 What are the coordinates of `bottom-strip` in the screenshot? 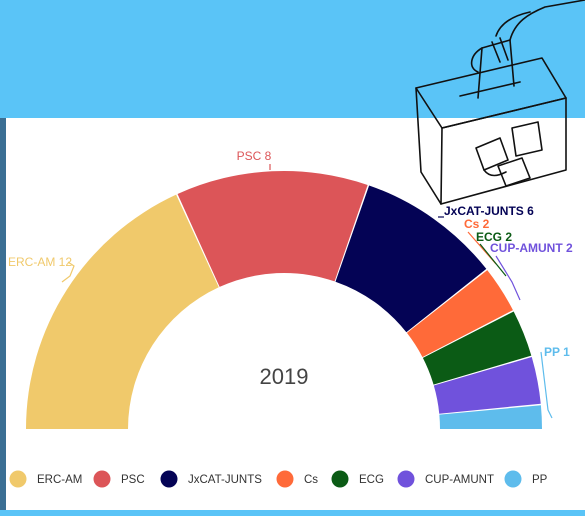 It's located at (292, 513).